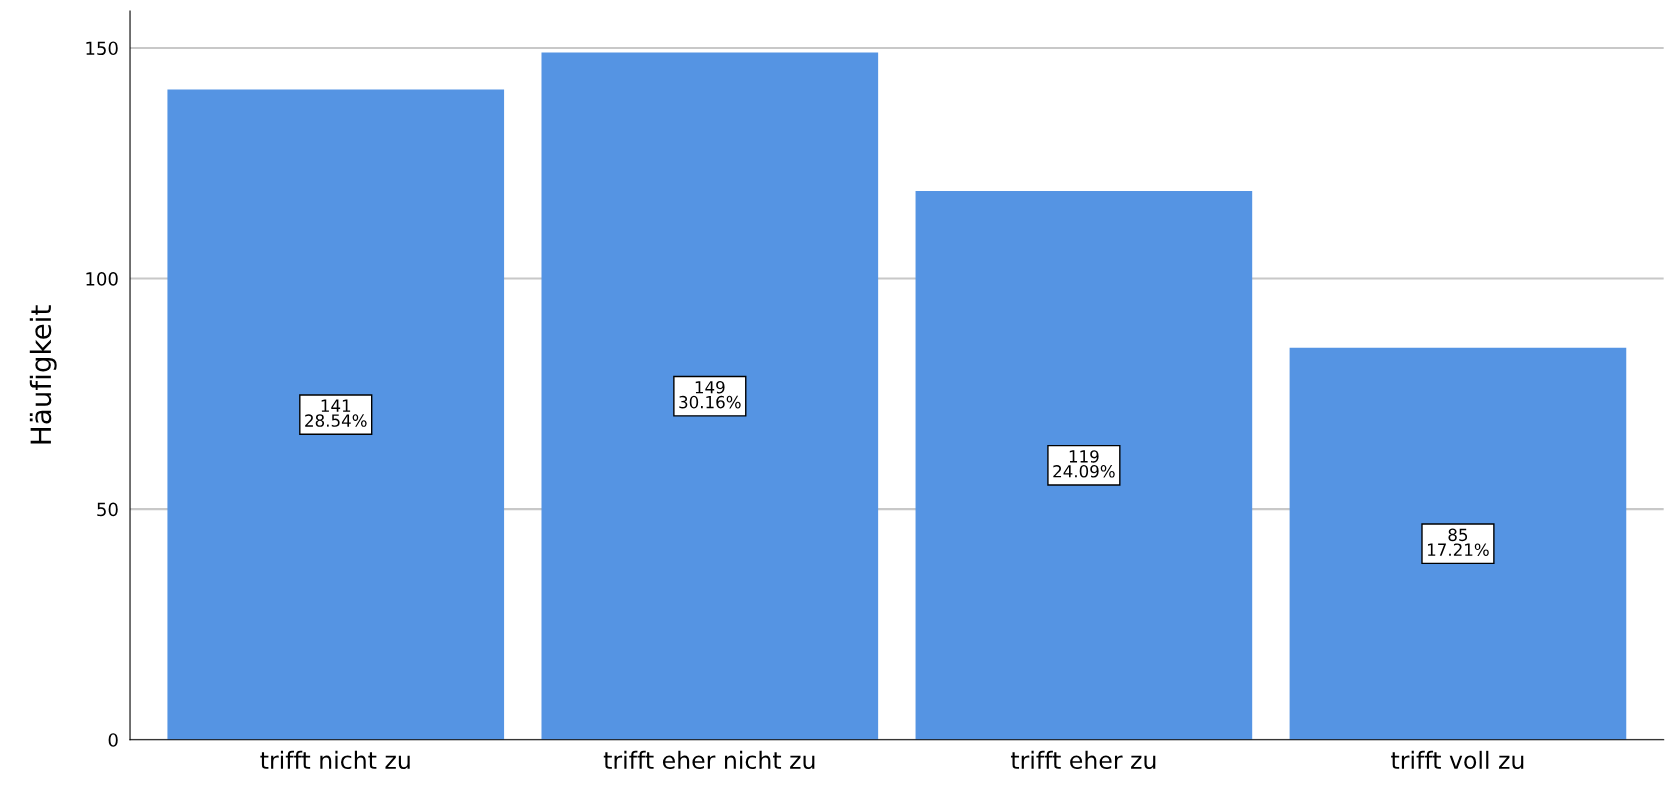  What do you see at coordinates (336, 413) in the screenshot?
I see `data-label: 141 28.54%` at bounding box center [336, 413].